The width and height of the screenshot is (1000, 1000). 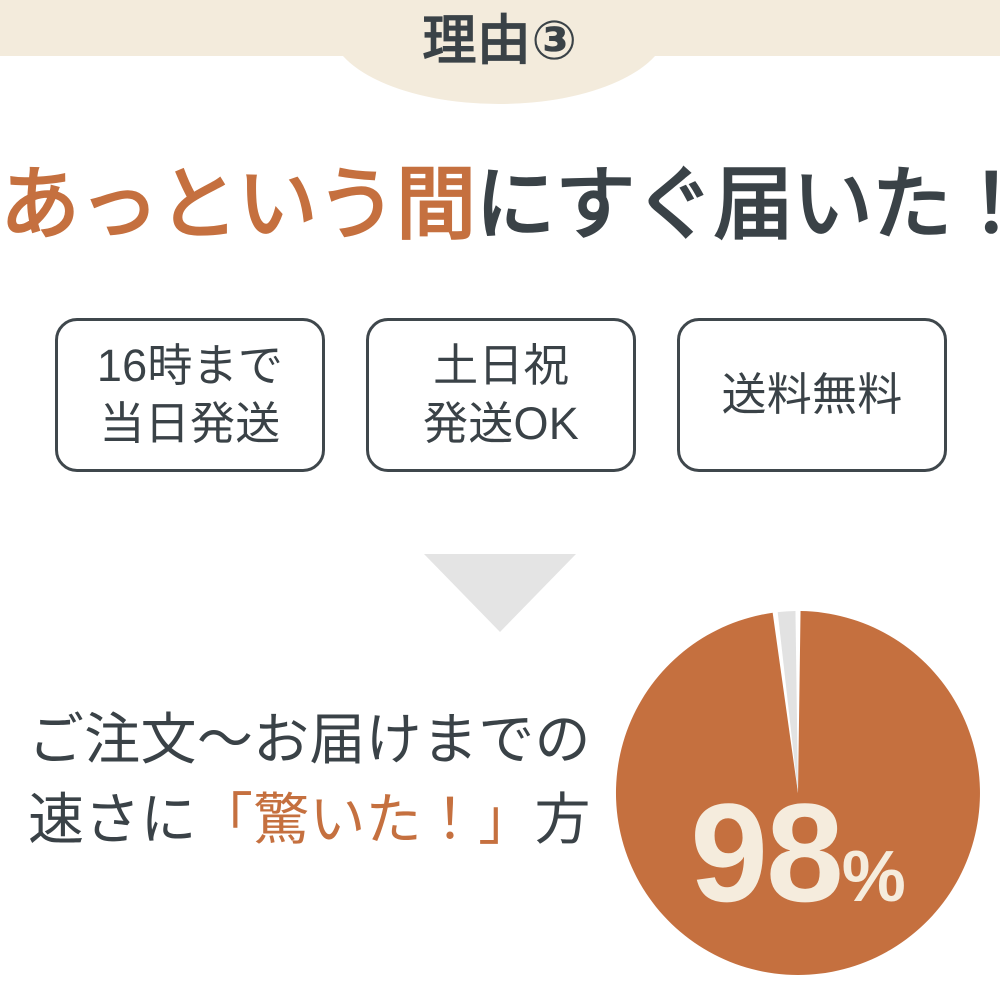 What do you see at coordinates (767, 852) in the screenshot?
I see `pie-value-number: 98` at bounding box center [767, 852].